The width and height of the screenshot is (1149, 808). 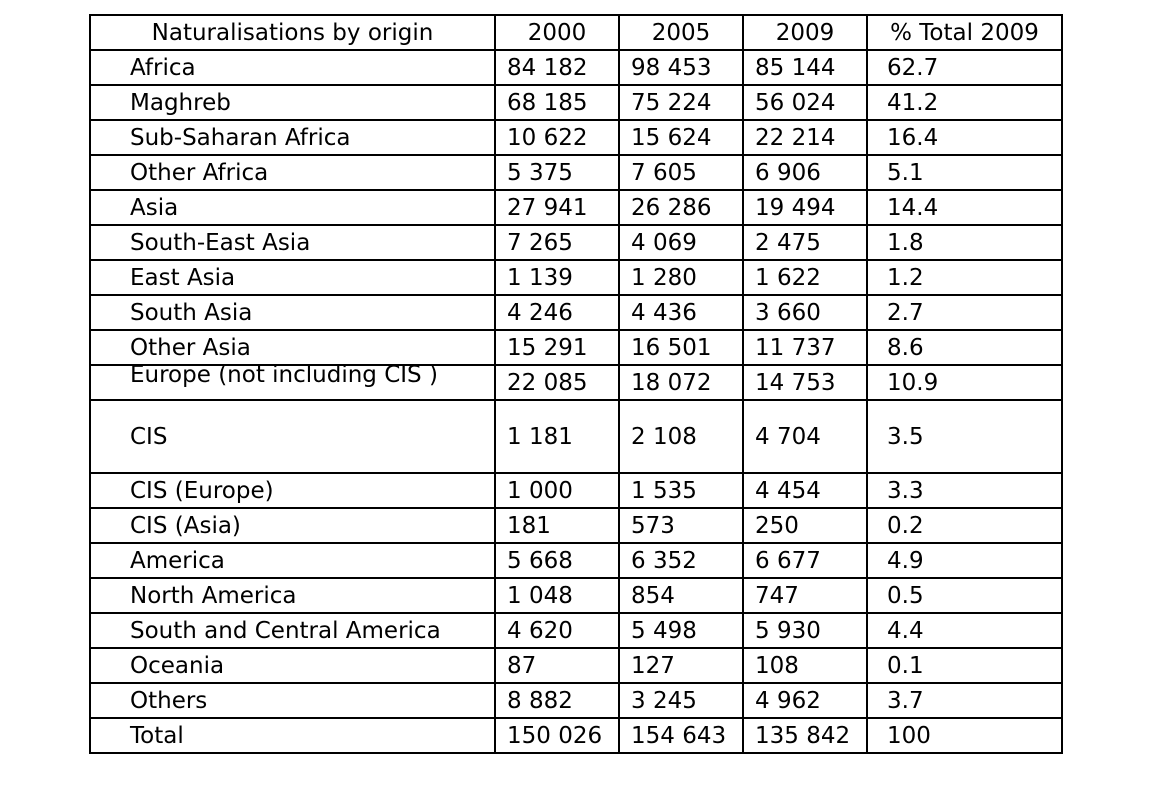 I want to click on origin-cell: CIS, so click(x=292, y=436).